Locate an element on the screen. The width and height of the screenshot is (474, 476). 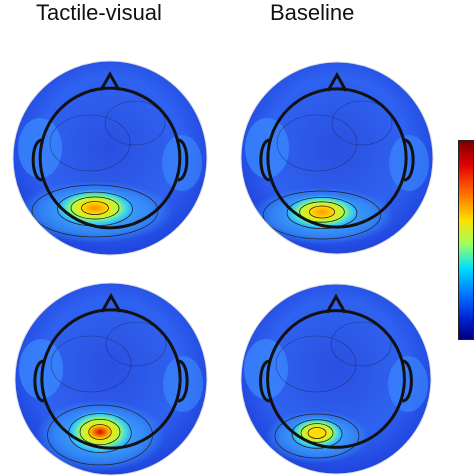
colorbar is located at coordinates (466, 240).